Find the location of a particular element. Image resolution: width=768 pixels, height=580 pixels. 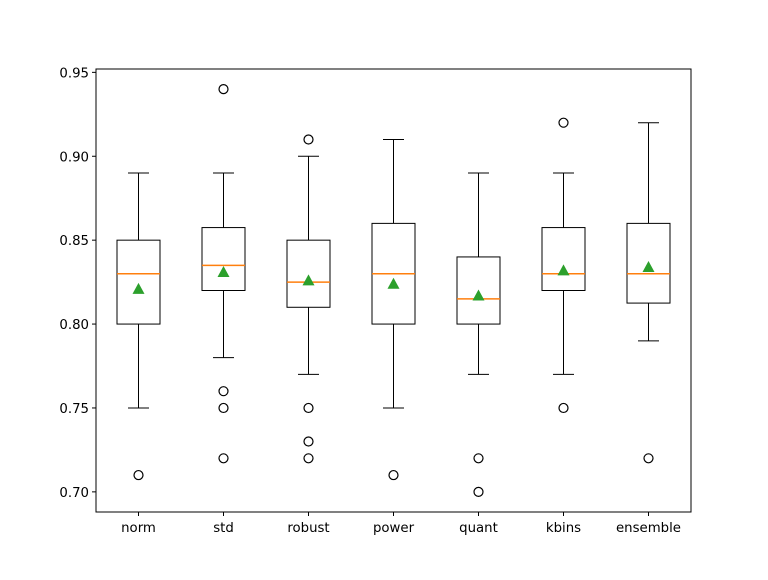

x-tick-label: power is located at coordinates (394, 528).